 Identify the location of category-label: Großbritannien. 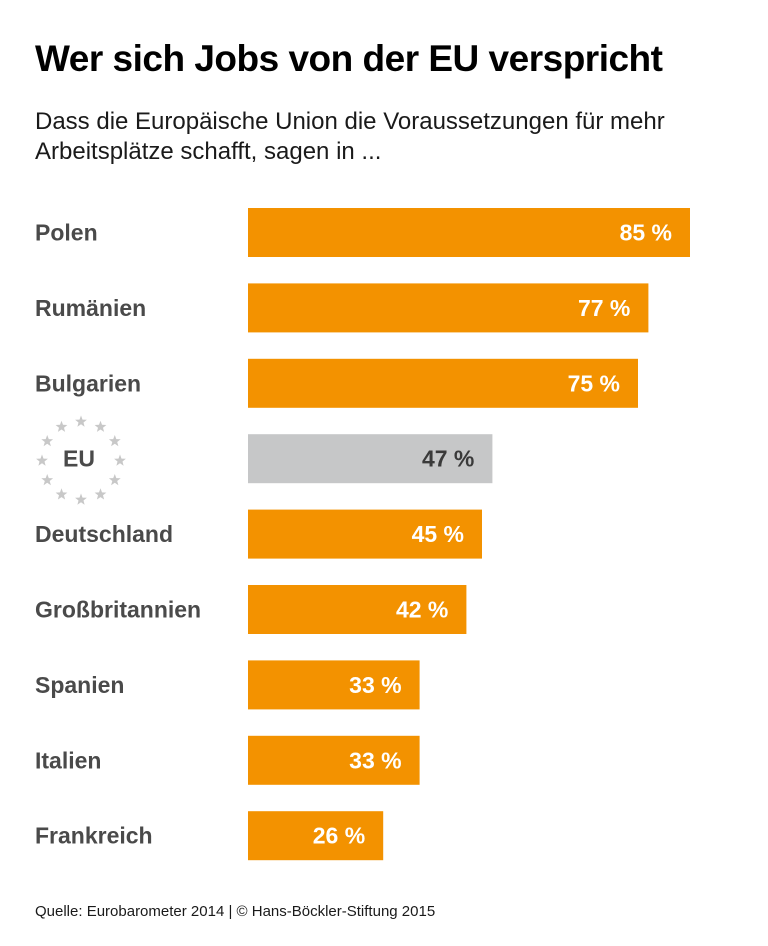
(118, 610).